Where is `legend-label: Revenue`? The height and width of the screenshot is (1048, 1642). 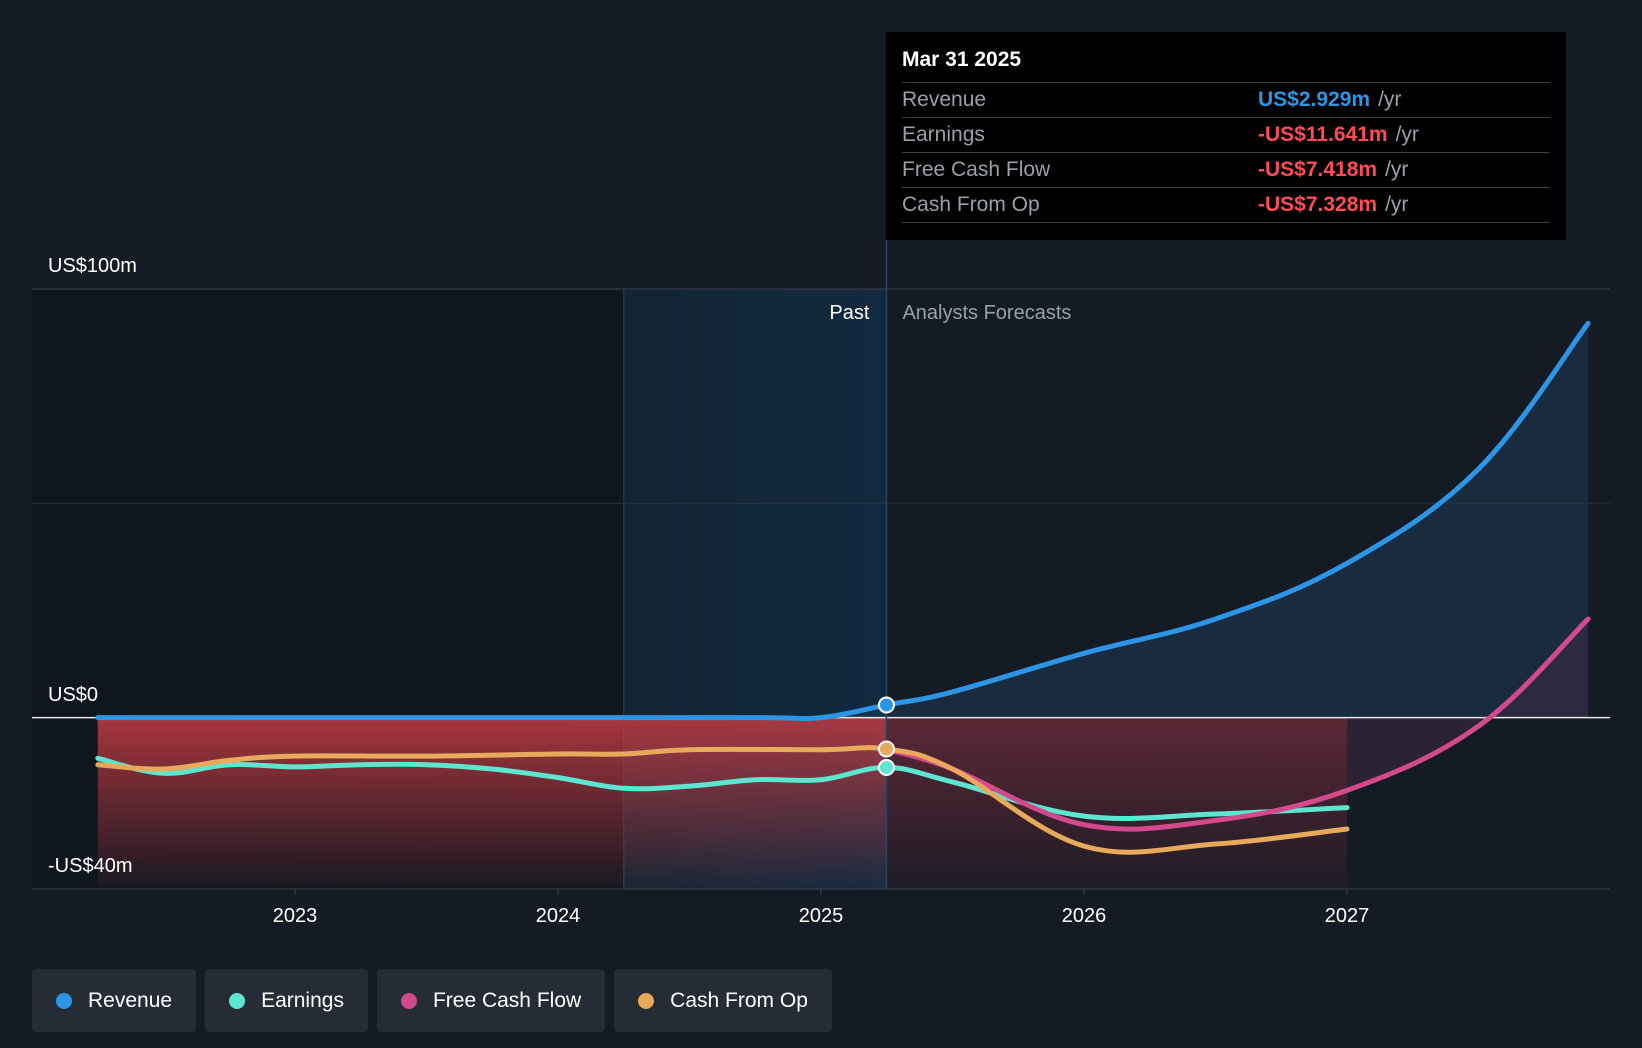
legend-label: Revenue is located at coordinates (130, 1000).